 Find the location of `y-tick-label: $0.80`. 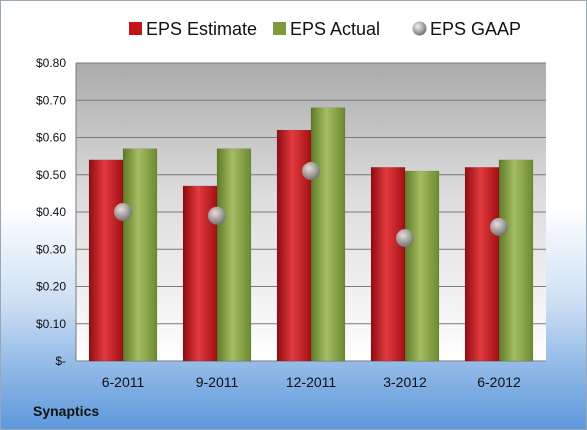

y-tick-label: $0.80 is located at coordinates (51, 63).